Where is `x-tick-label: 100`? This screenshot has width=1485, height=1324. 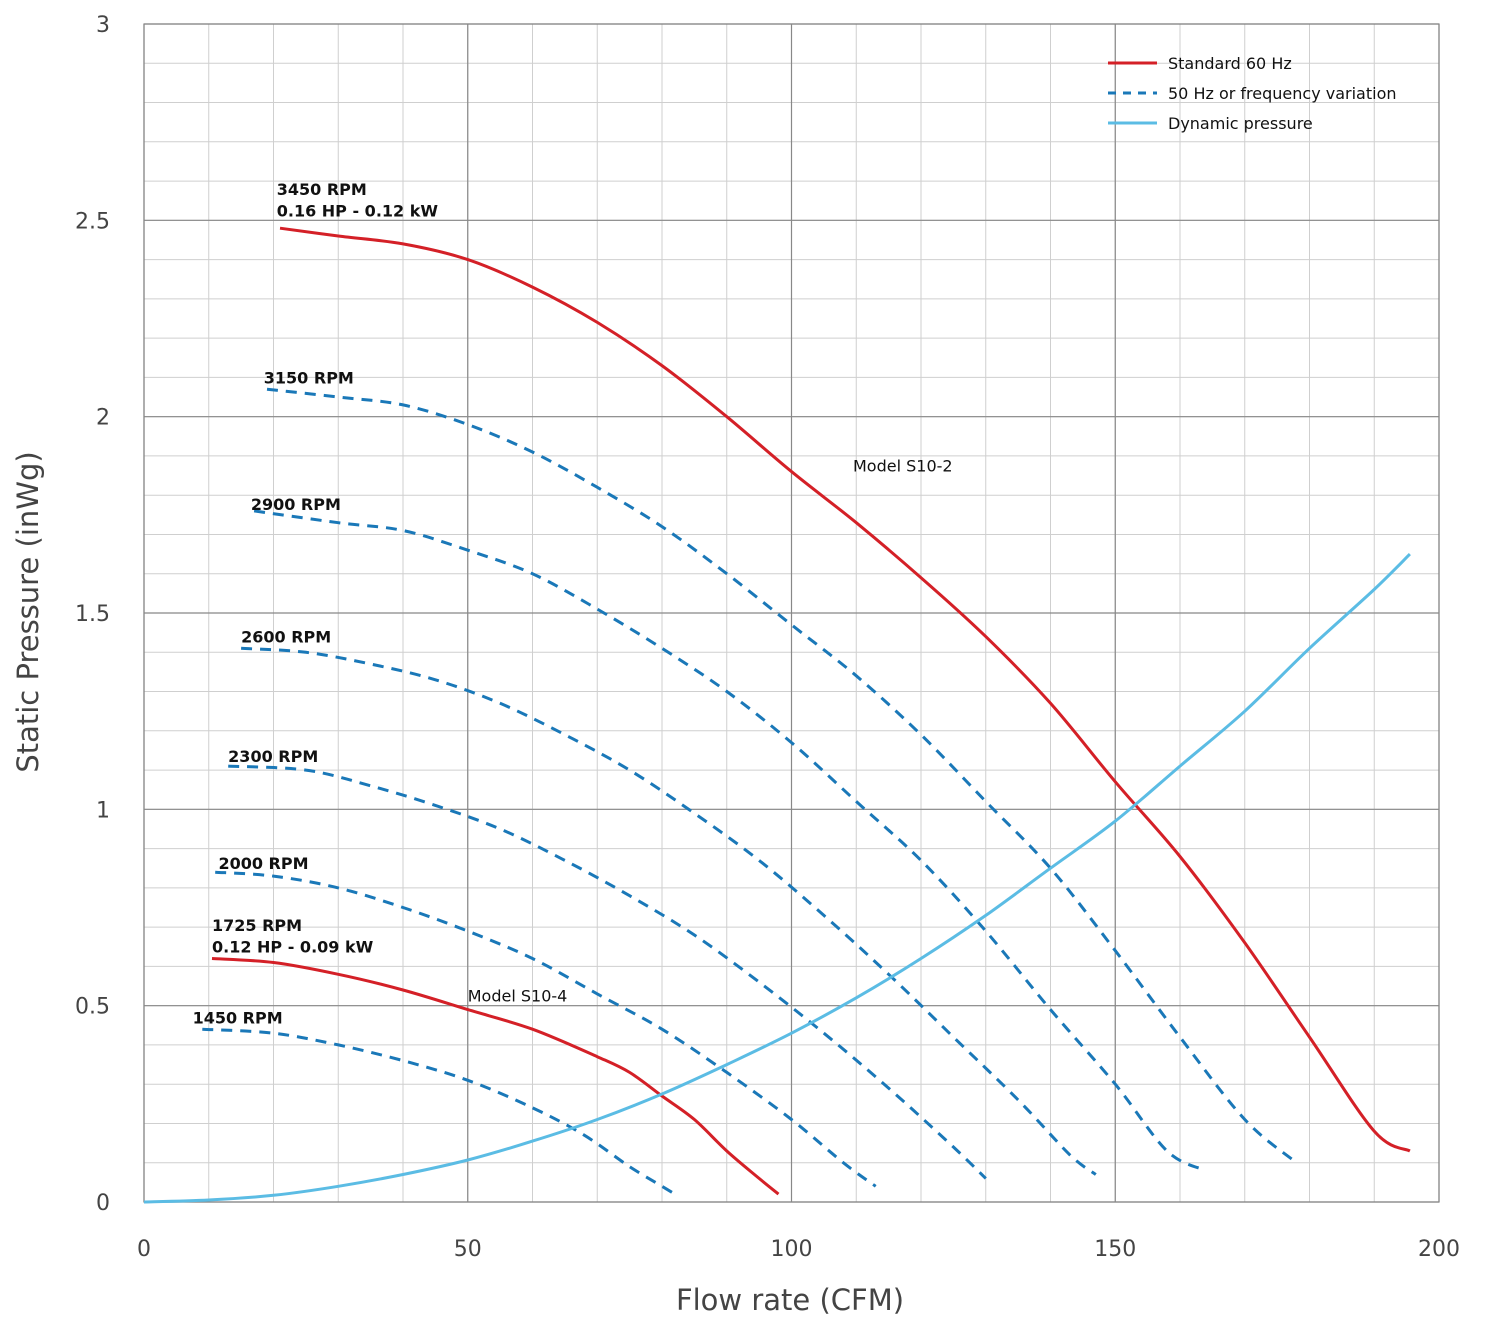
x-tick-label: 100 is located at coordinates (792, 1249).